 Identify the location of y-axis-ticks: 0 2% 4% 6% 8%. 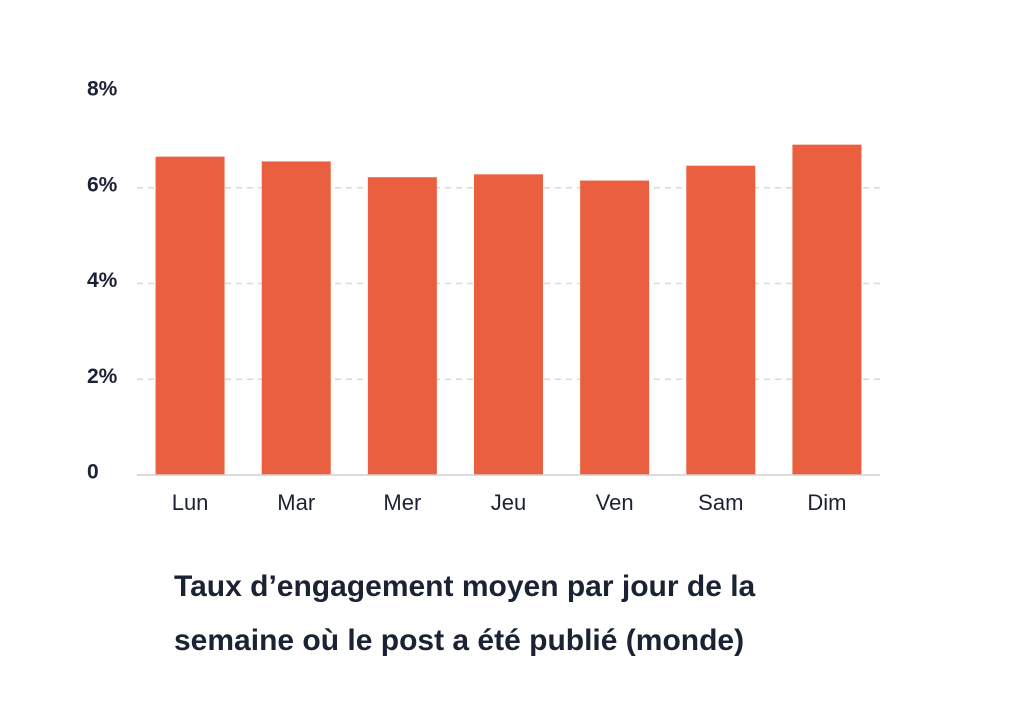
(102, 281).